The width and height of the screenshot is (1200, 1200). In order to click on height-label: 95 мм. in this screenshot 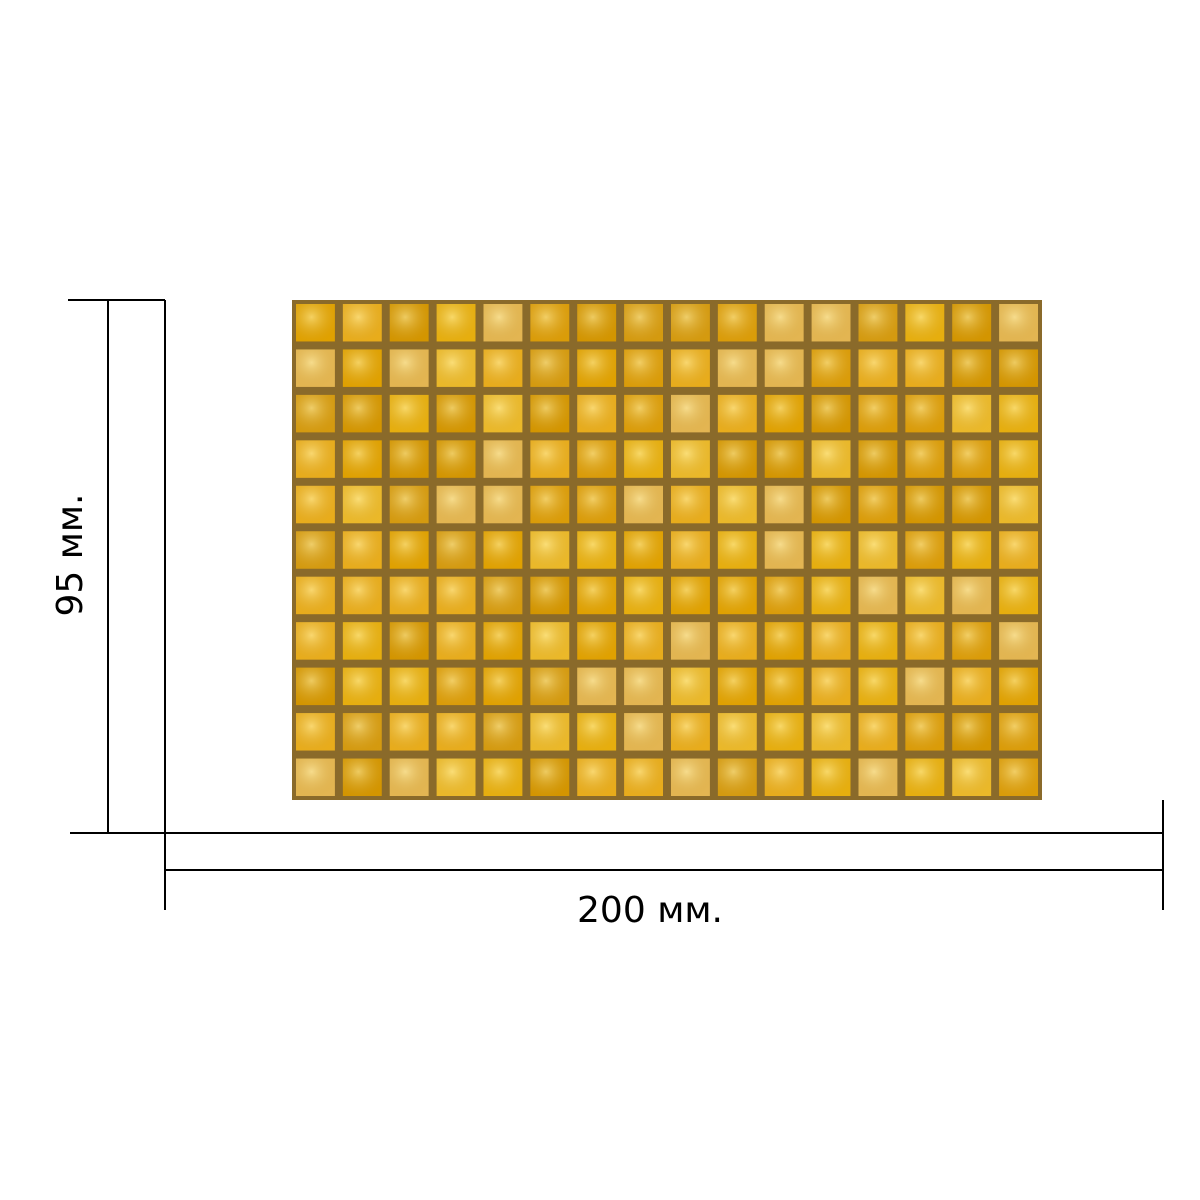, I will do `click(70, 554)`.